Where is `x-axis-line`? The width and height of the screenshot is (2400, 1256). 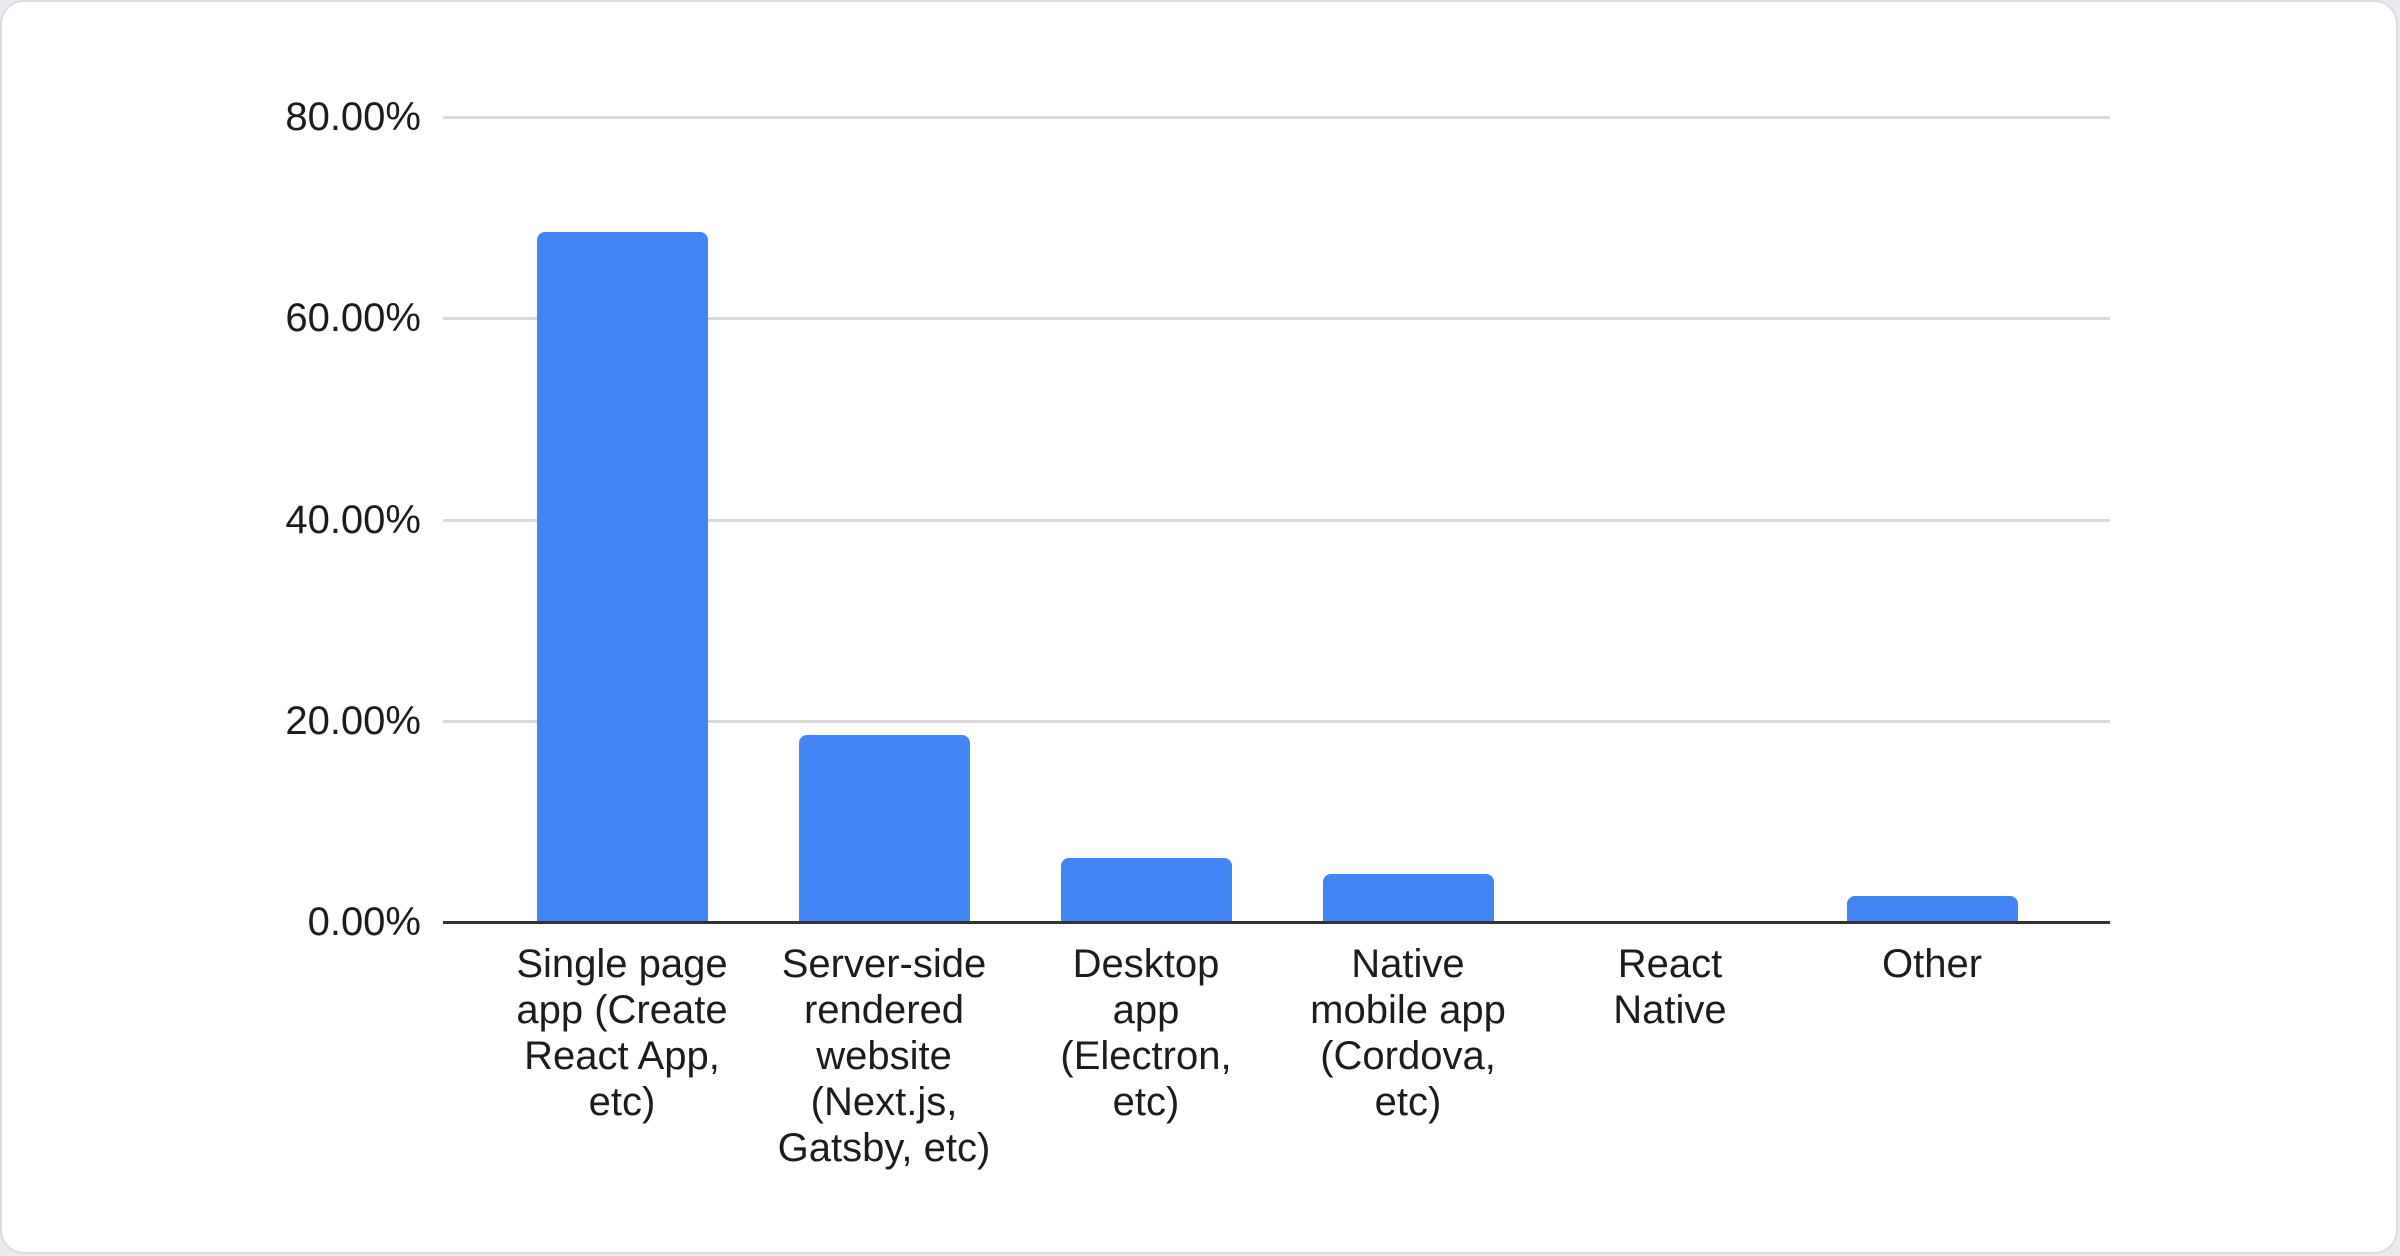 x-axis-line is located at coordinates (1276, 922).